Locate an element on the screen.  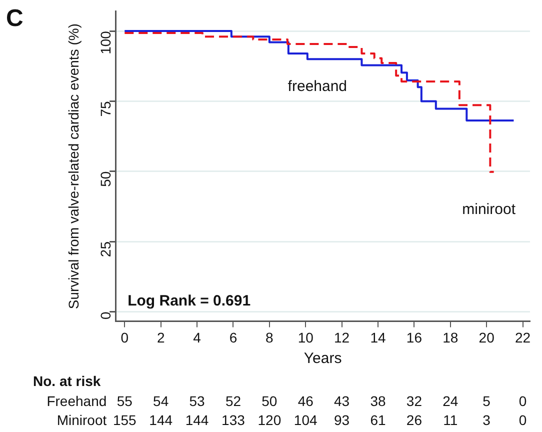
x-tick-label: 8 is located at coordinates (270, 337).